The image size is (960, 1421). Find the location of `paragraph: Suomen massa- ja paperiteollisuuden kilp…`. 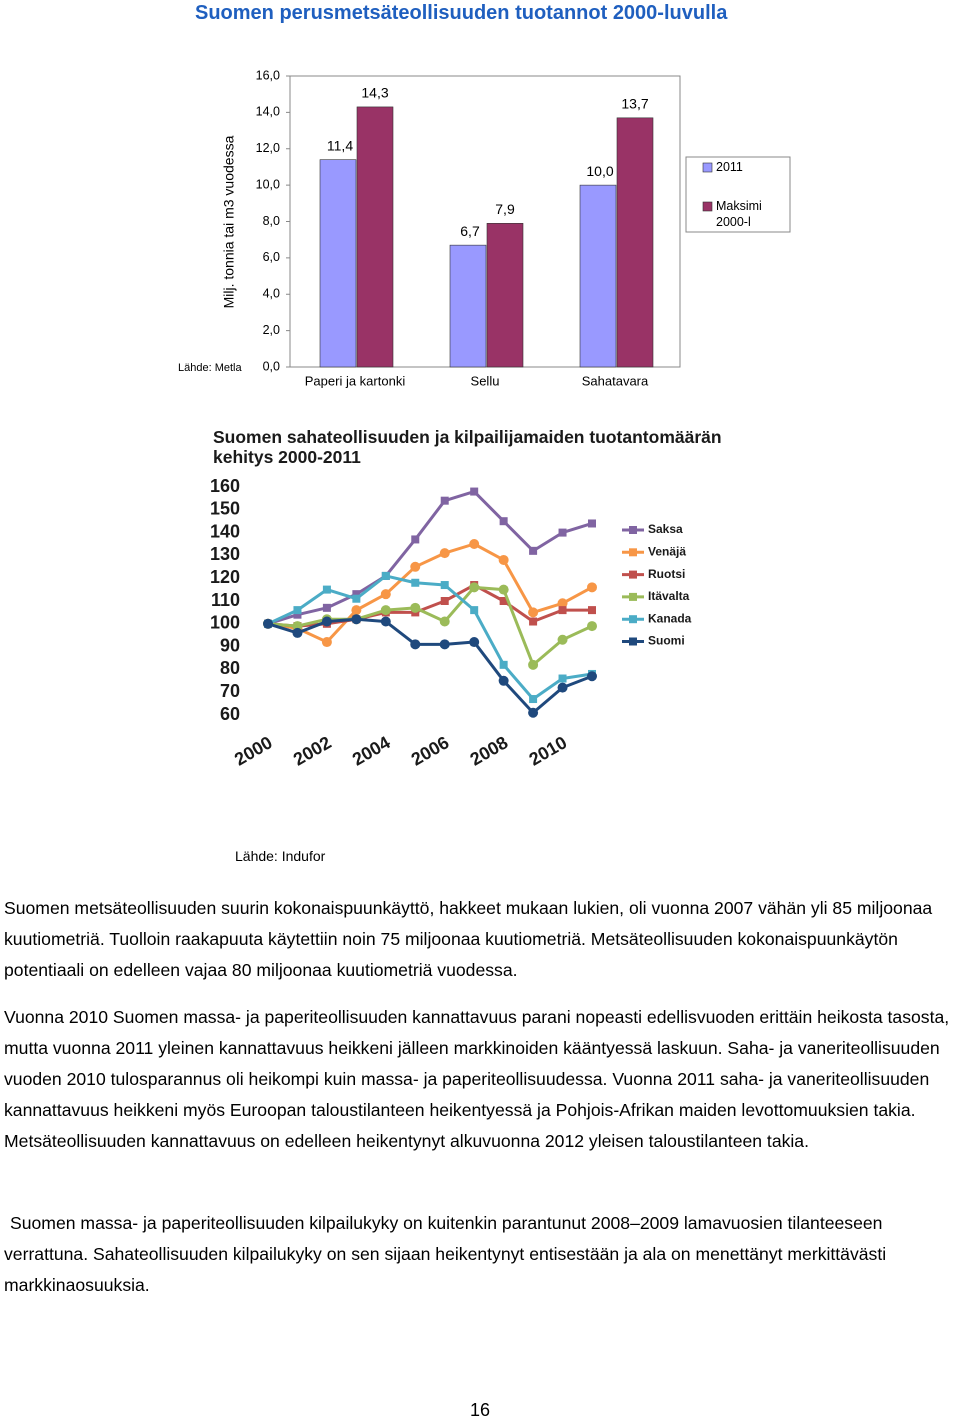

paragraph: Suomen massa- ja paperiteollisuuden kilp… is located at coordinates (445, 1254).